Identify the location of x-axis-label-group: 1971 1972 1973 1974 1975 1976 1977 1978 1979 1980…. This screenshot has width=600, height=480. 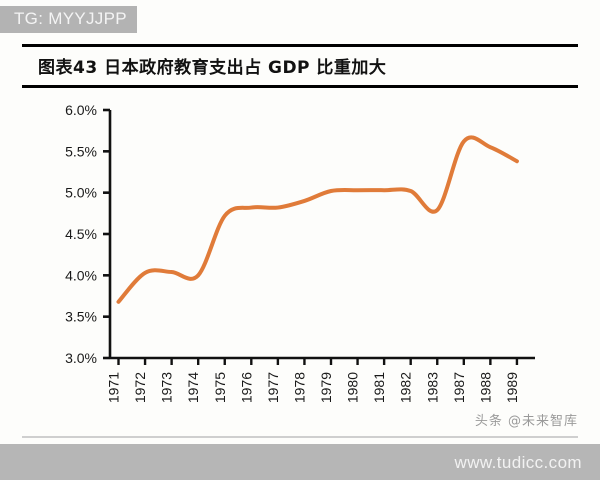
(313, 387).